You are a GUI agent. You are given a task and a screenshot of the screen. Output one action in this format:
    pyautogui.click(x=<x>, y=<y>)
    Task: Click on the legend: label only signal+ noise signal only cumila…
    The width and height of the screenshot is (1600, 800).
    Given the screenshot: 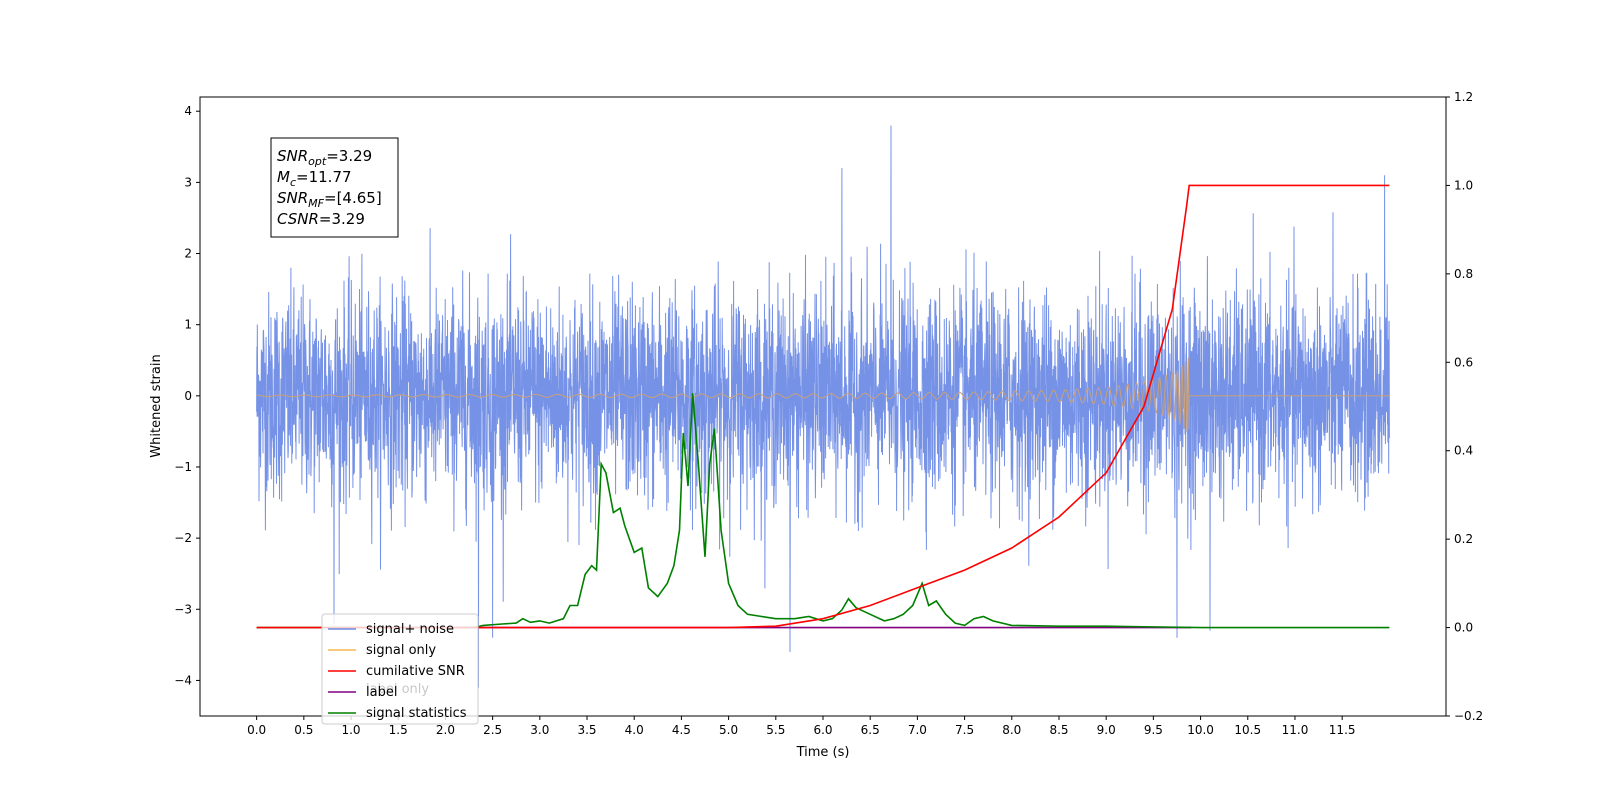 What is the action you would take?
    pyautogui.click(x=400, y=669)
    